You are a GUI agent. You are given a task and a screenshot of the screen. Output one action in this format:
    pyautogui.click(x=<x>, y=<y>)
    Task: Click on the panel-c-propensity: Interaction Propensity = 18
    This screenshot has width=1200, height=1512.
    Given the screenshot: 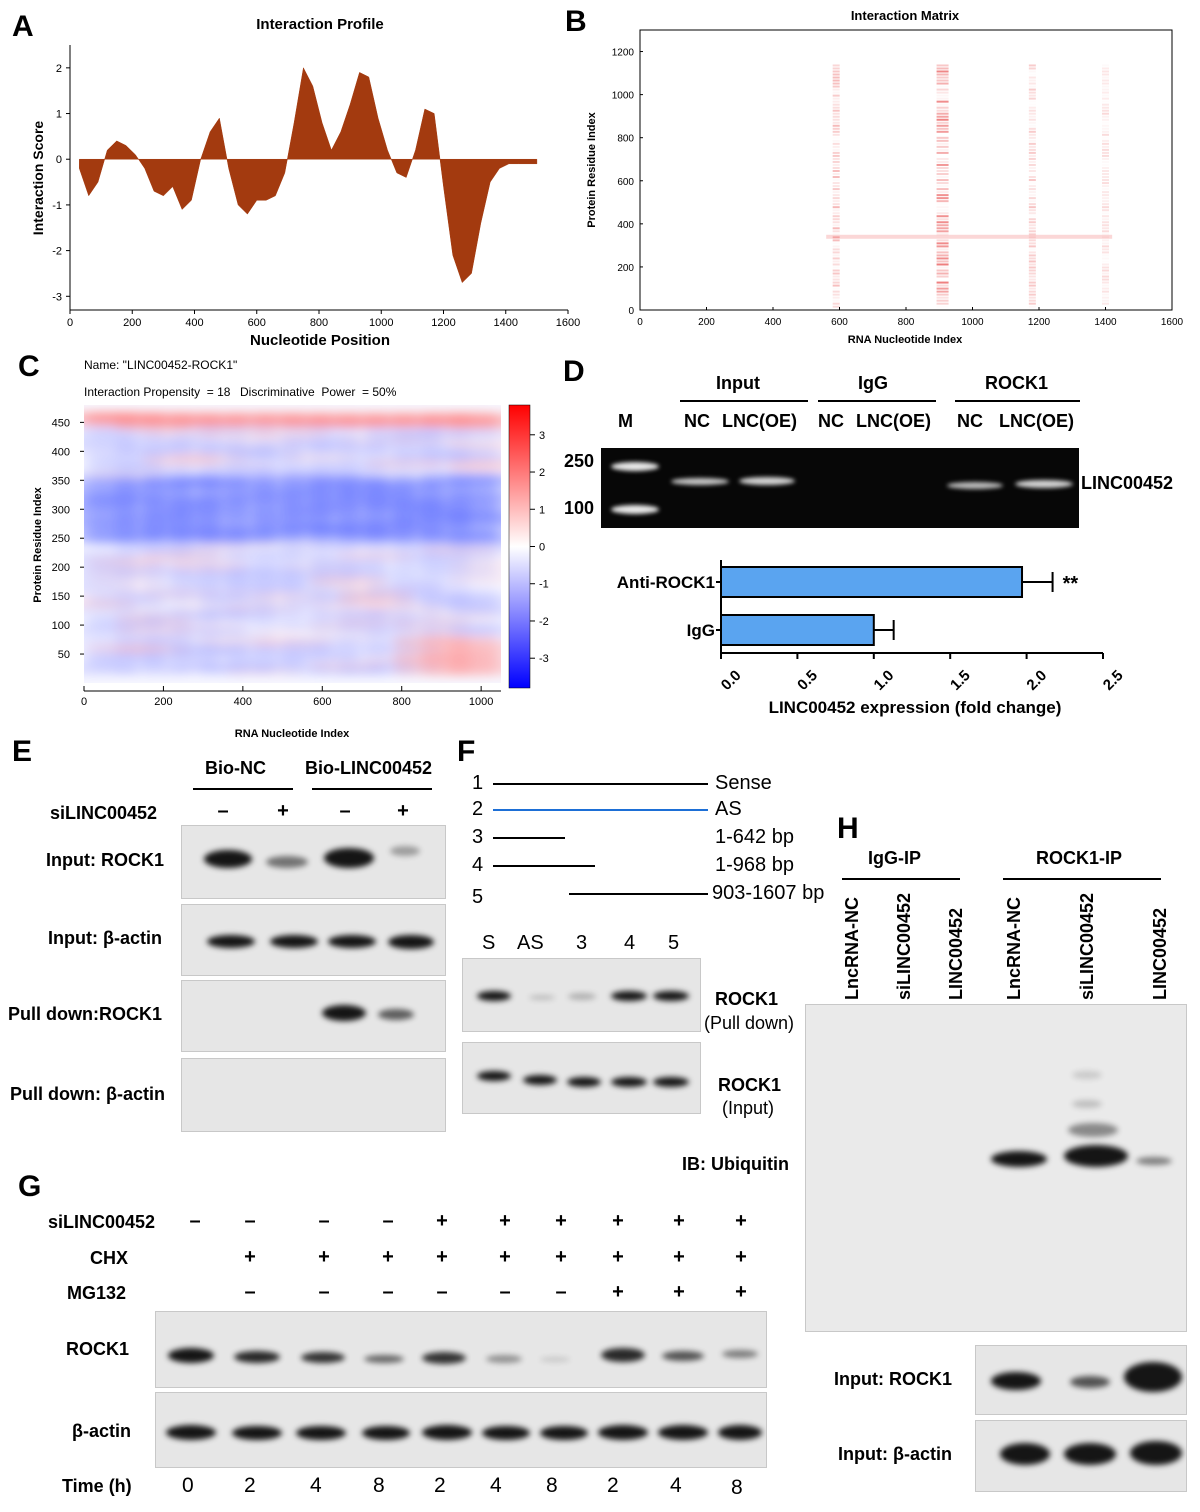 What is the action you would take?
    pyautogui.click(x=157, y=392)
    